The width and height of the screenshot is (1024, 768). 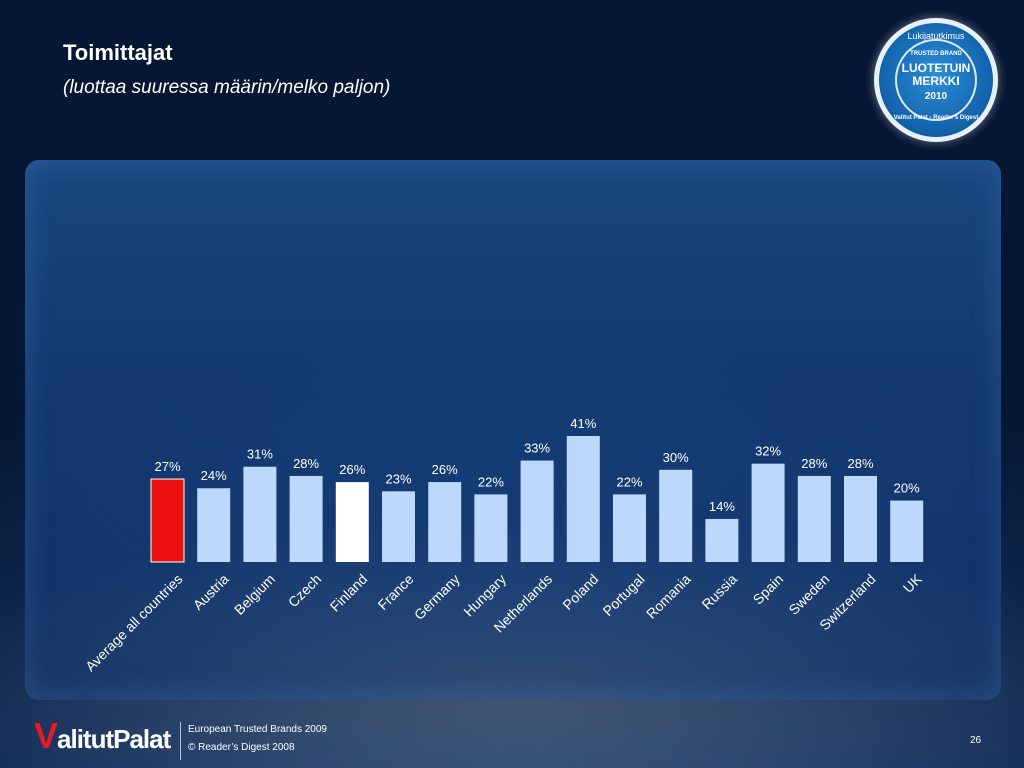 What do you see at coordinates (580, 592) in the screenshot?
I see `category-label: Poland` at bounding box center [580, 592].